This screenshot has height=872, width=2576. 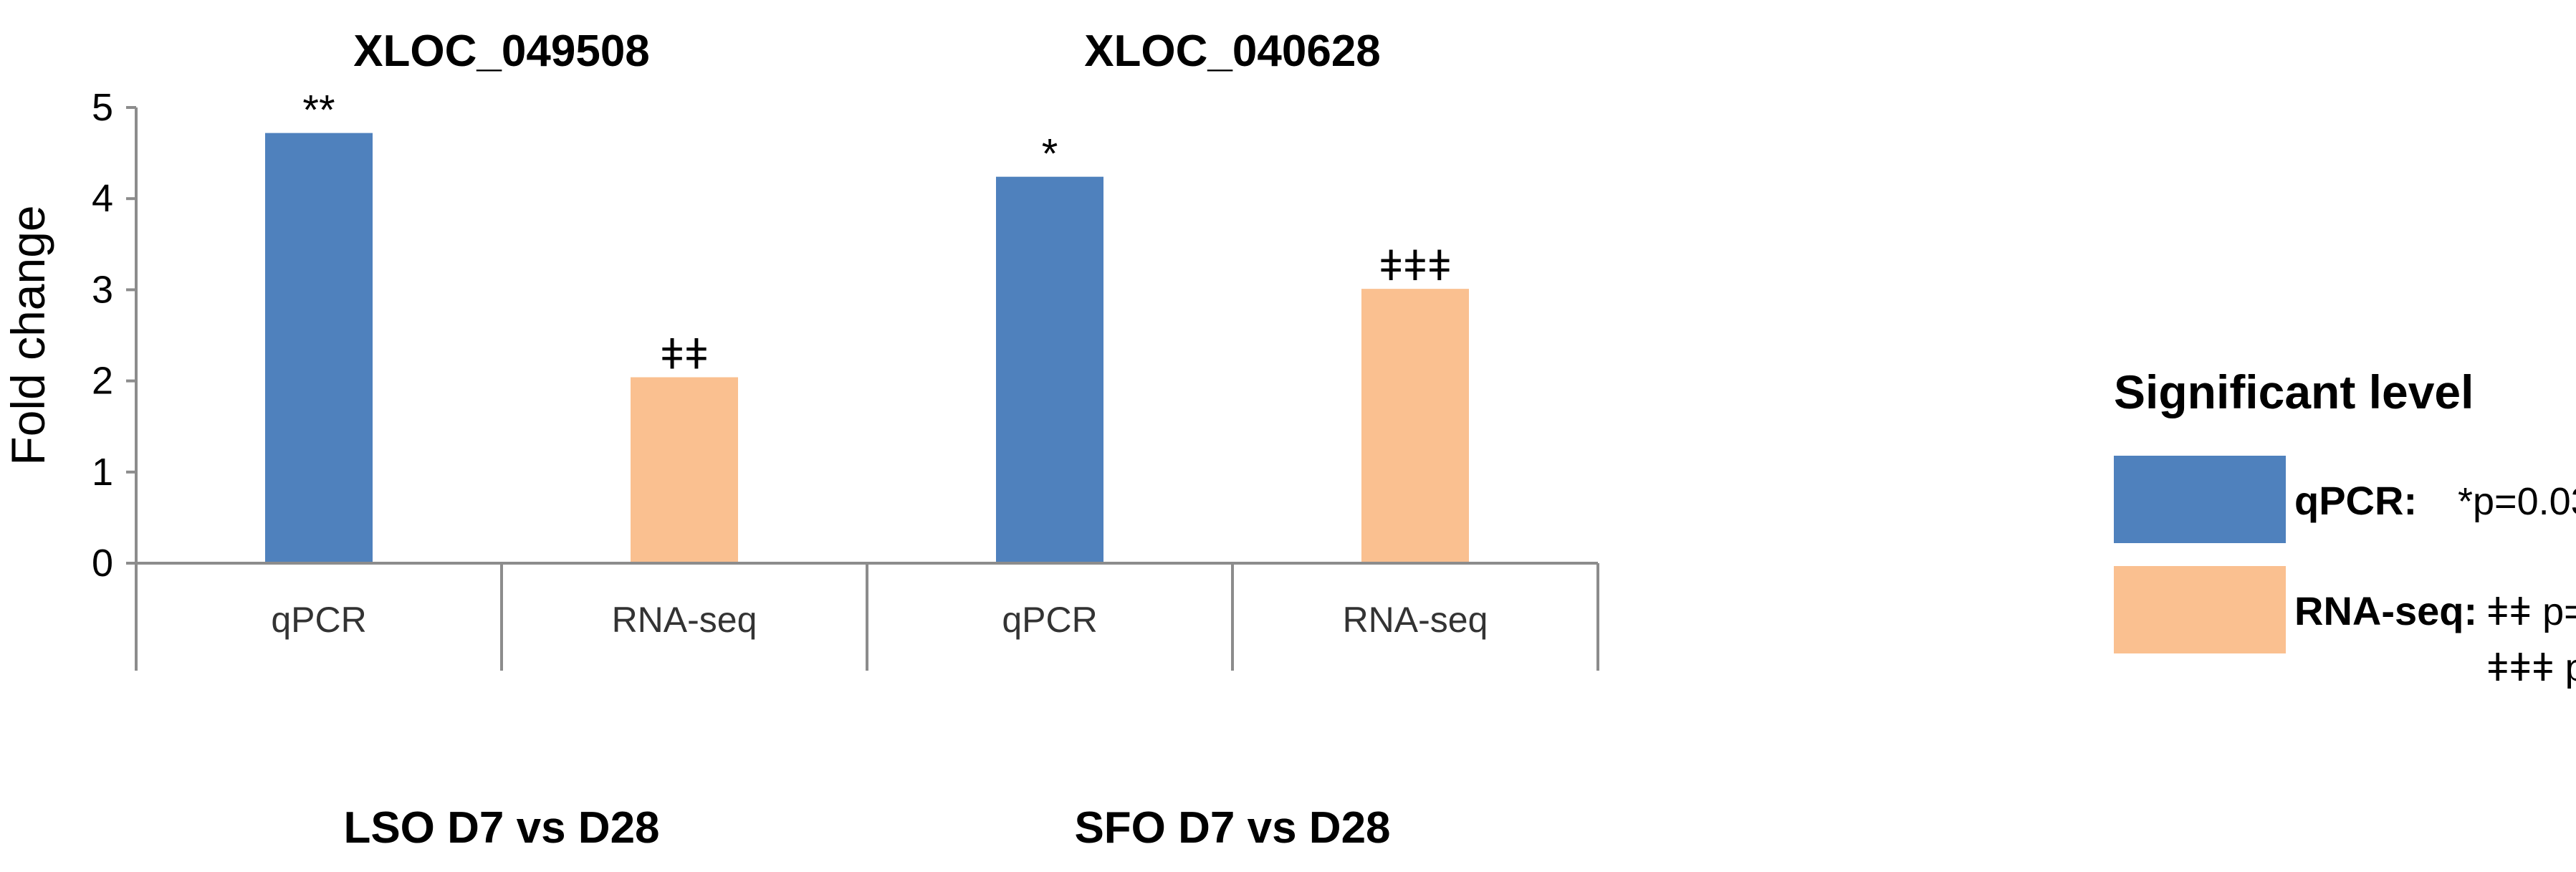 I want to click on legend-swatch-qpcr, so click(x=2200, y=500).